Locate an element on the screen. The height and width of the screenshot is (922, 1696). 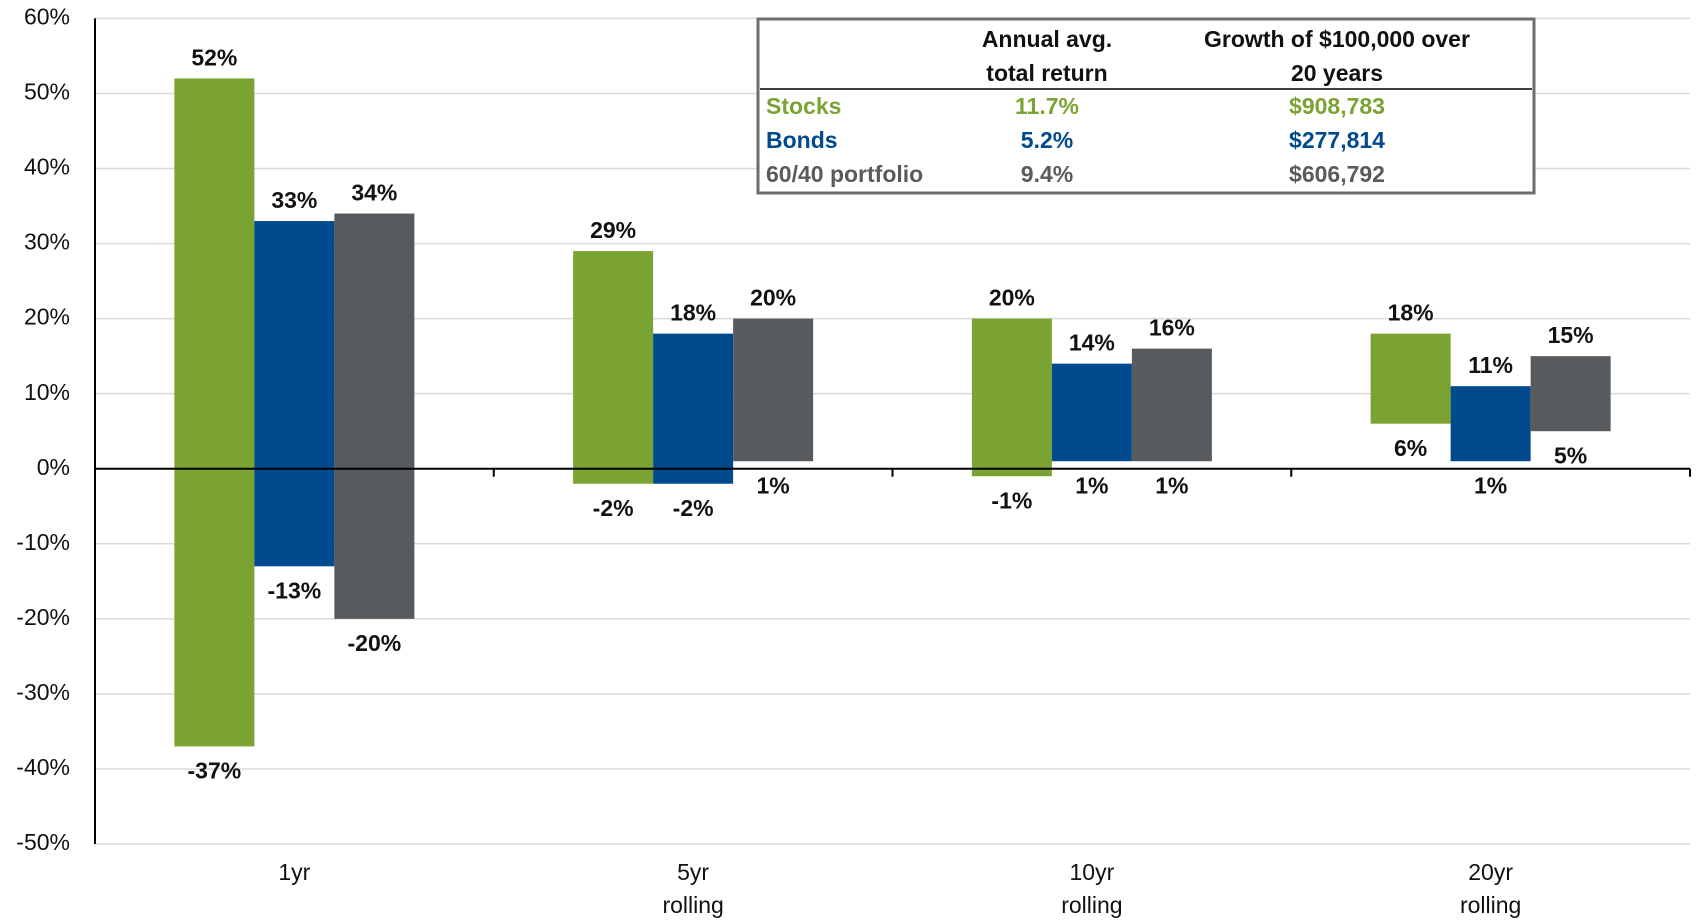
value-label: 5% is located at coordinates (1570, 455).